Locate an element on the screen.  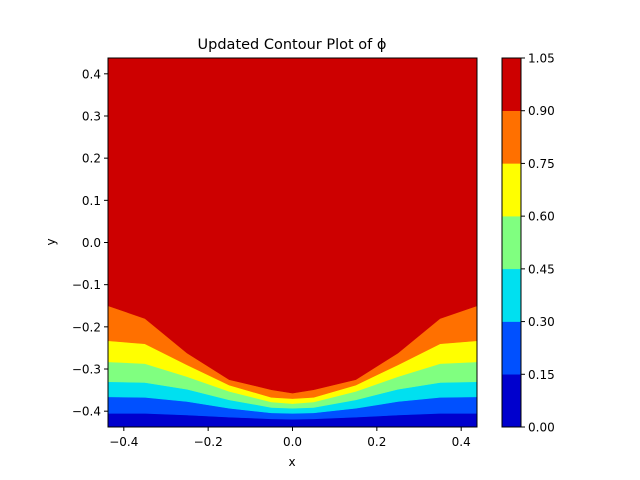
y-tick-label: −0.1 is located at coordinates (86, 285).